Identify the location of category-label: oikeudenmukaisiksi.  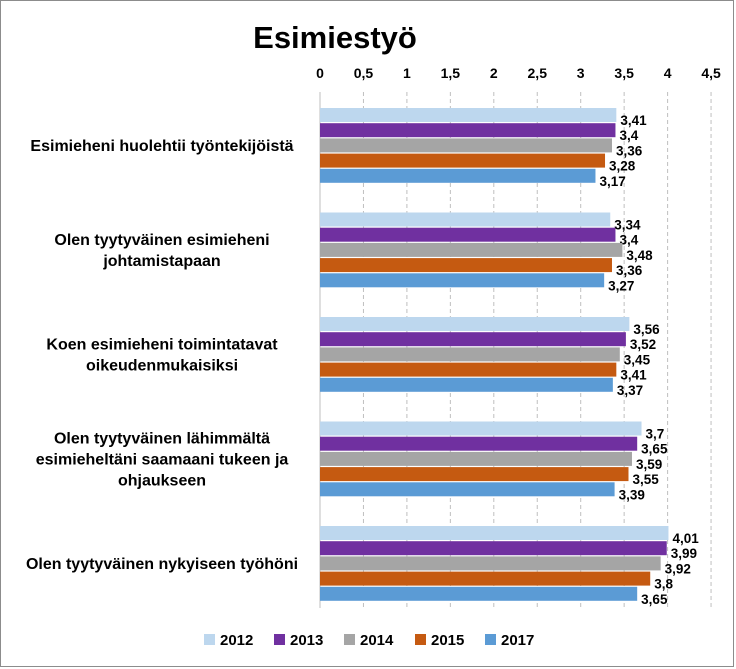
(162, 366).